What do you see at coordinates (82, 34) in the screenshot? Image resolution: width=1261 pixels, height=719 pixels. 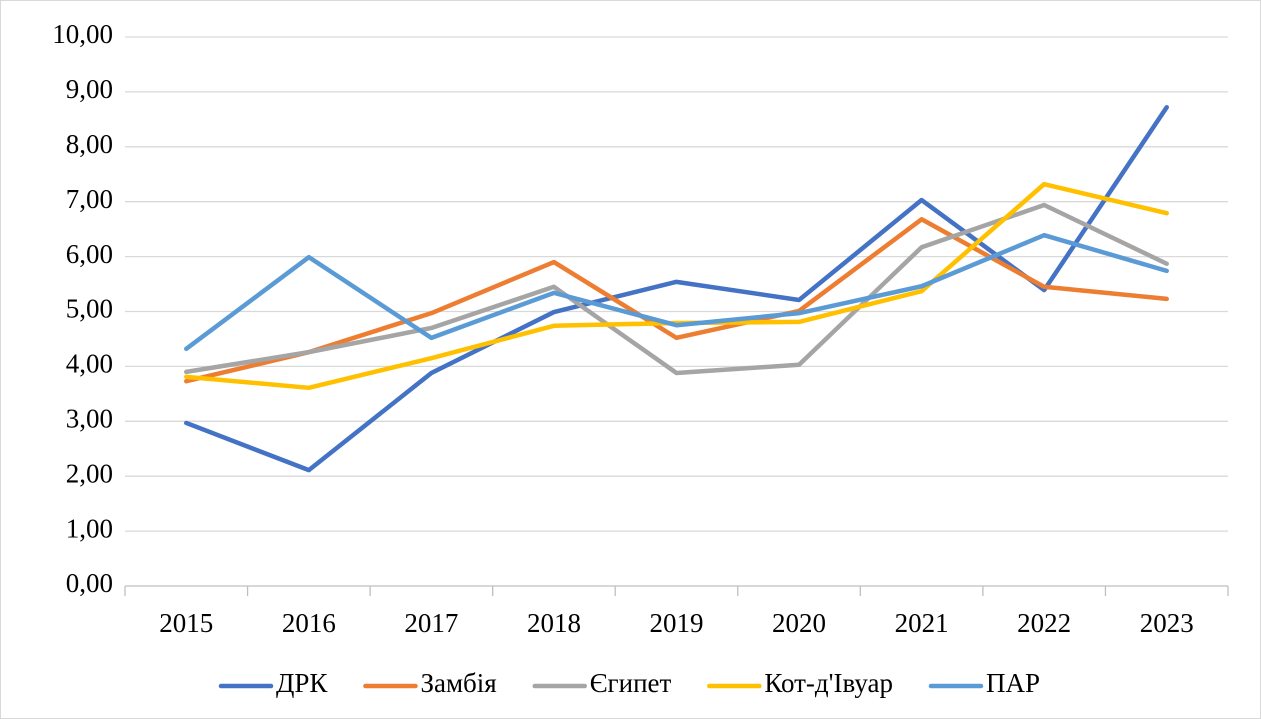 I see `y-tick-label: 10,00` at bounding box center [82, 34].